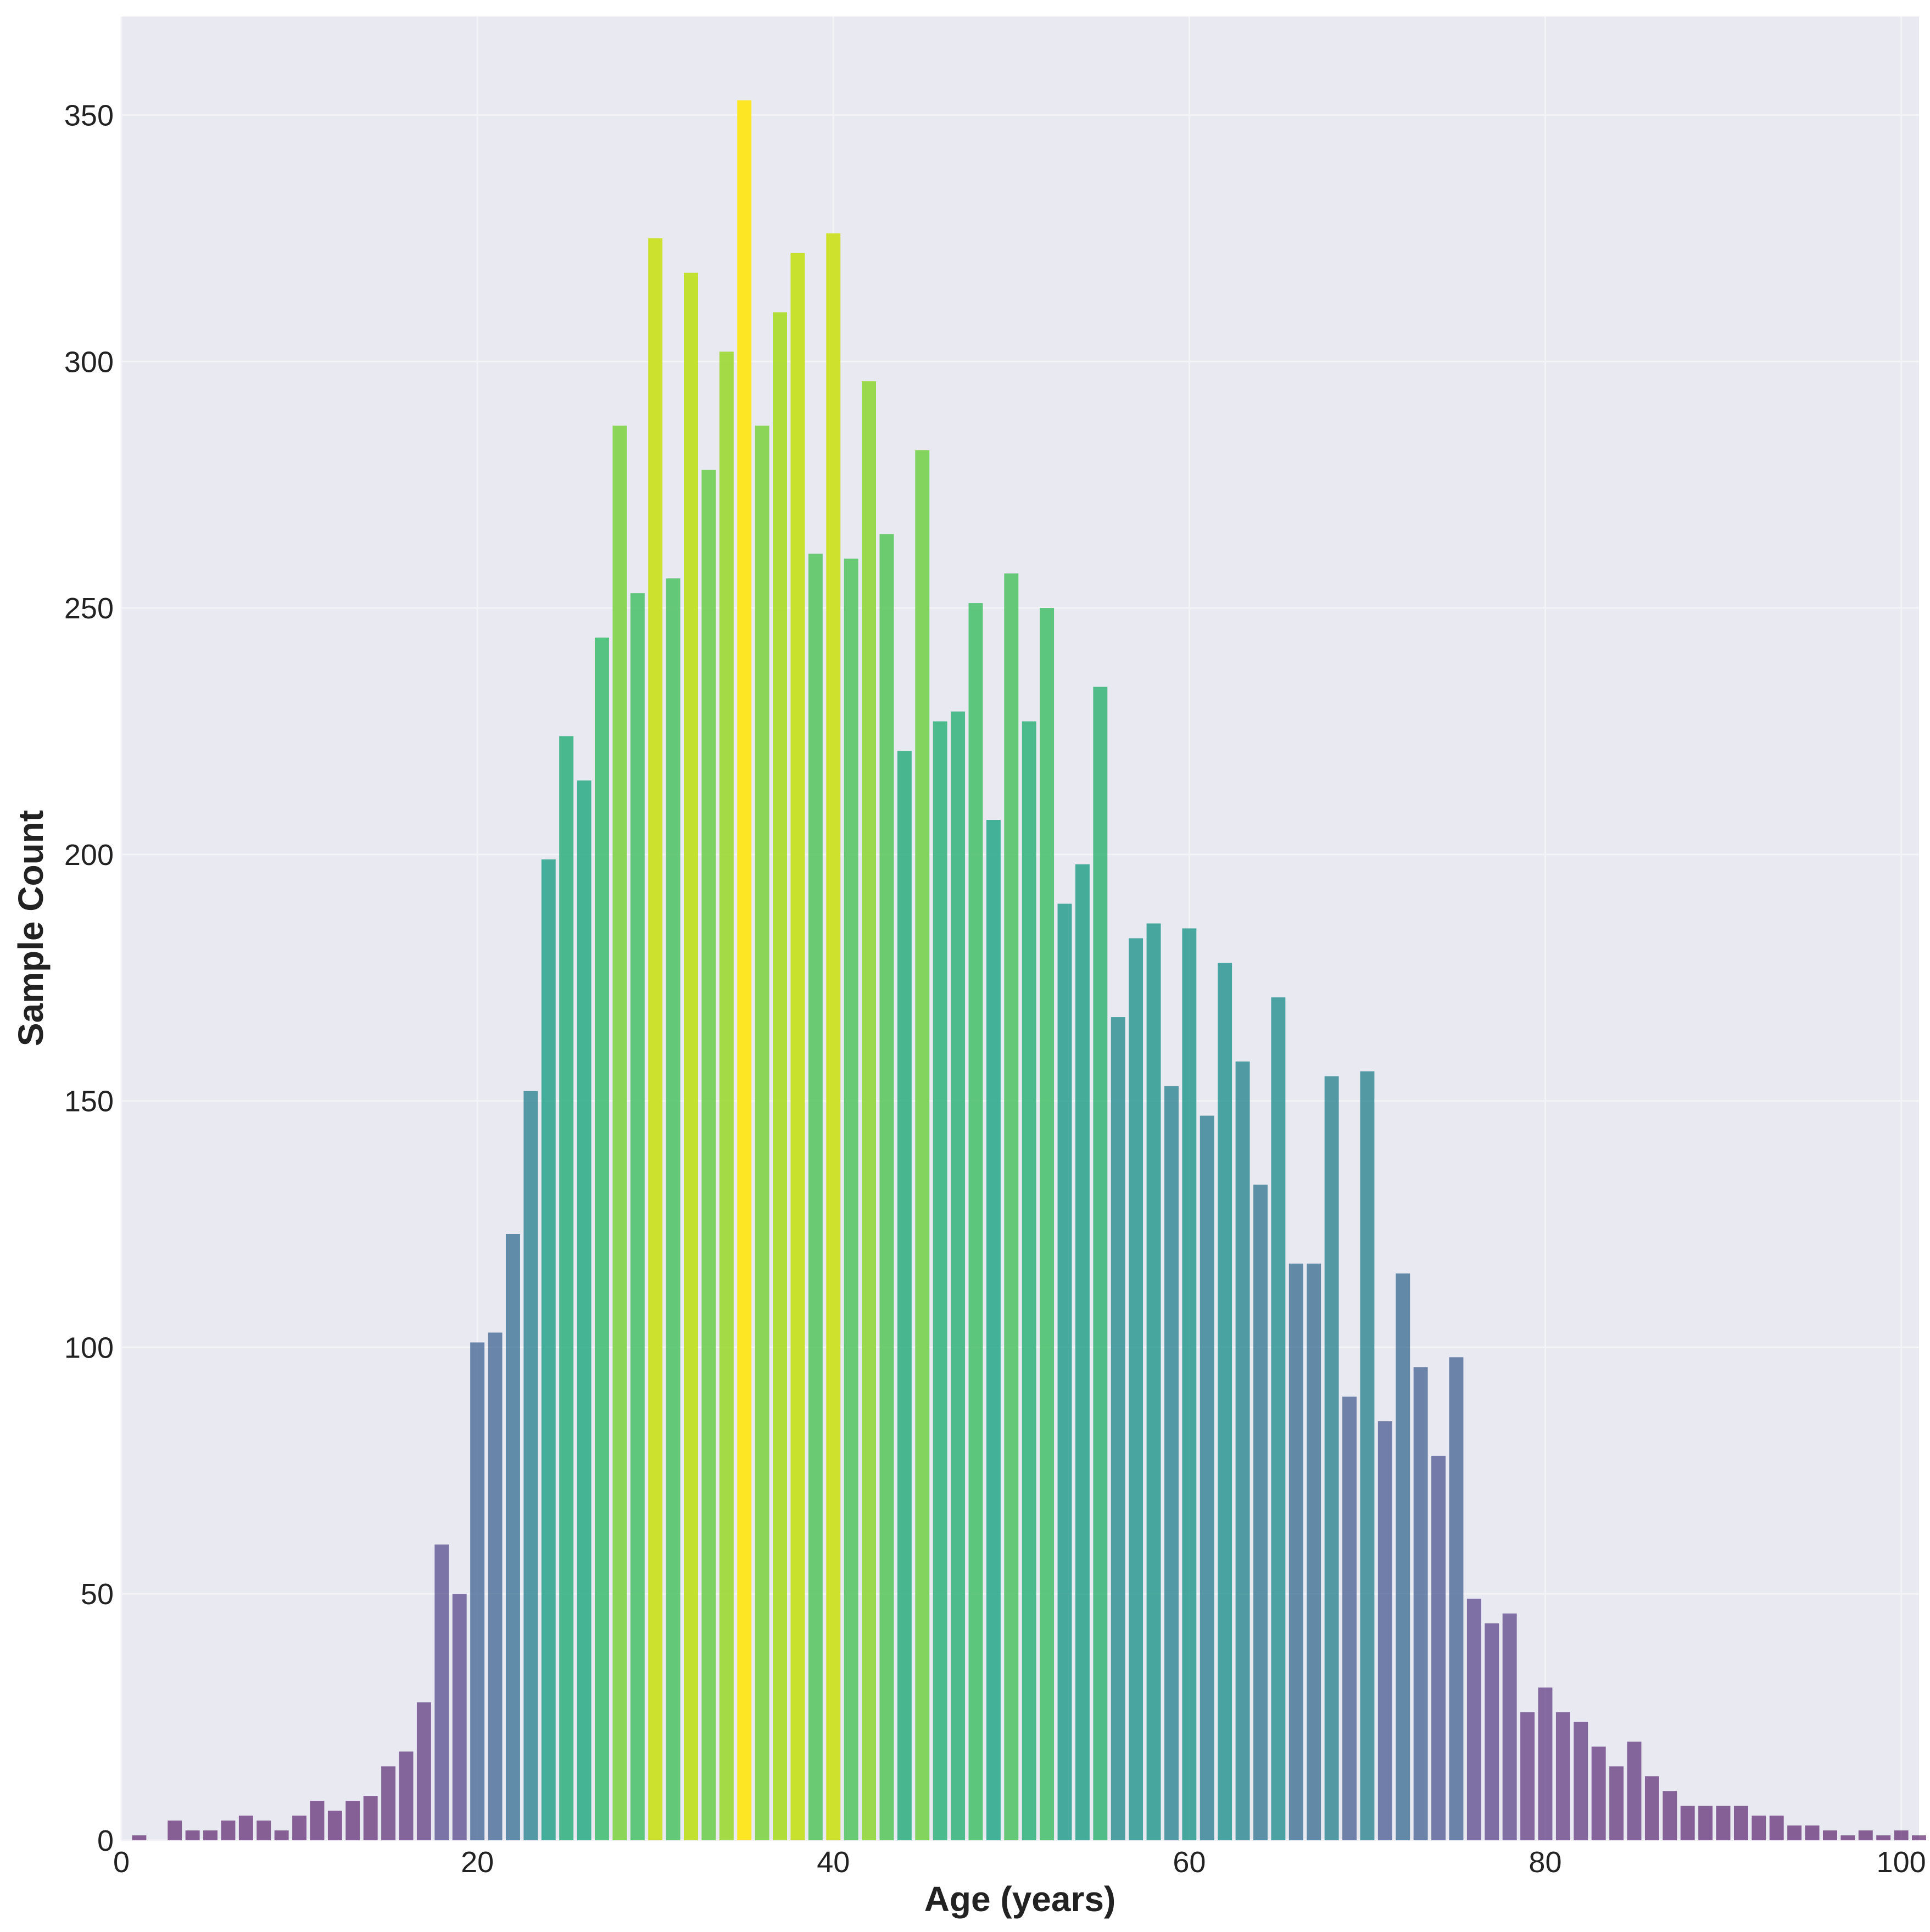  I want to click on y-tick-label: 200, so click(89, 855).